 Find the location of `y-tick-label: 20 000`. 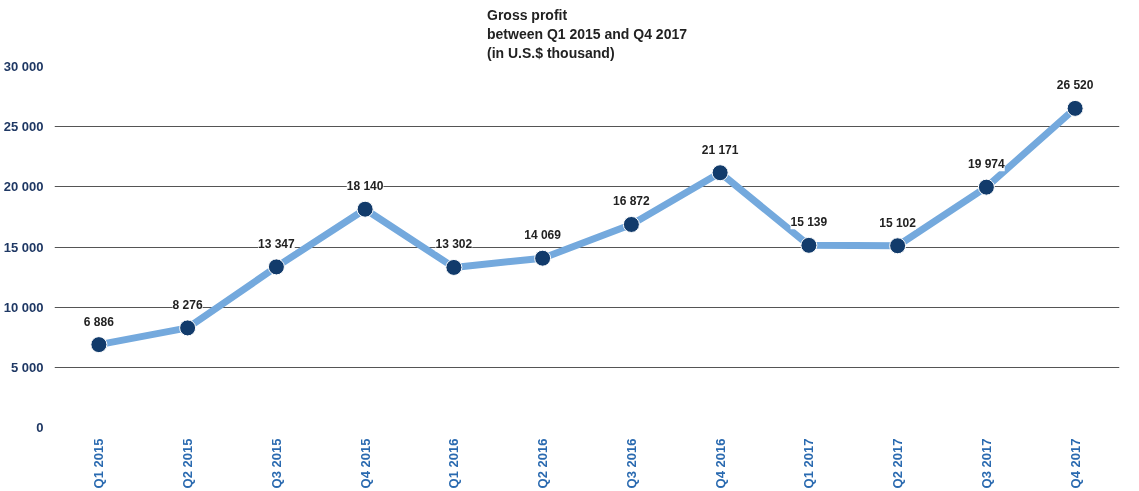

y-tick-label: 20 000 is located at coordinates (23, 187).